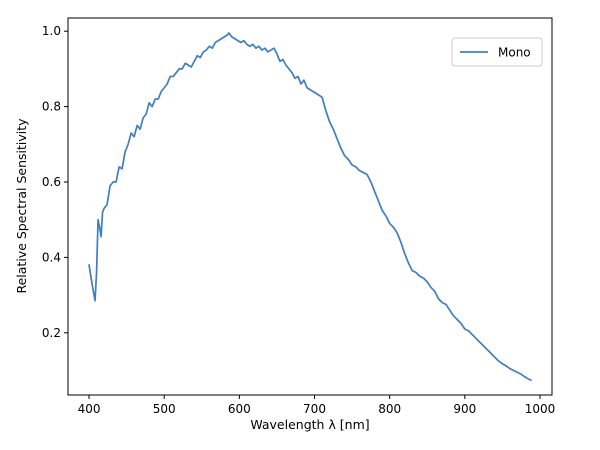 The image size is (600, 450). What do you see at coordinates (239, 409) in the screenshot?
I see `x-tick-label: 600` at bounding box center [239, 409].